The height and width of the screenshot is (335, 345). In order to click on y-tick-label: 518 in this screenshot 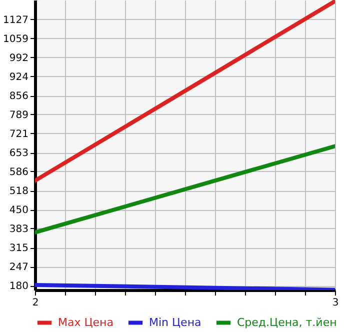, I will do `click(18, 192)`.